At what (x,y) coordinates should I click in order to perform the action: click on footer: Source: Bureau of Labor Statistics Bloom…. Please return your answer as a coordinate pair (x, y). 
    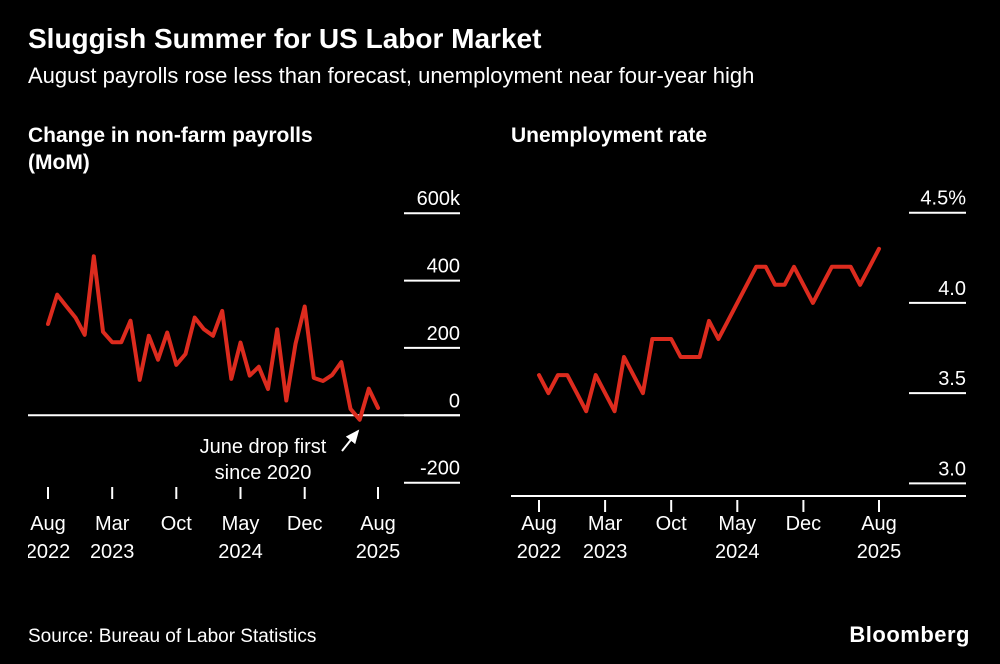
    Looking at the image, I should click on (499, 635).